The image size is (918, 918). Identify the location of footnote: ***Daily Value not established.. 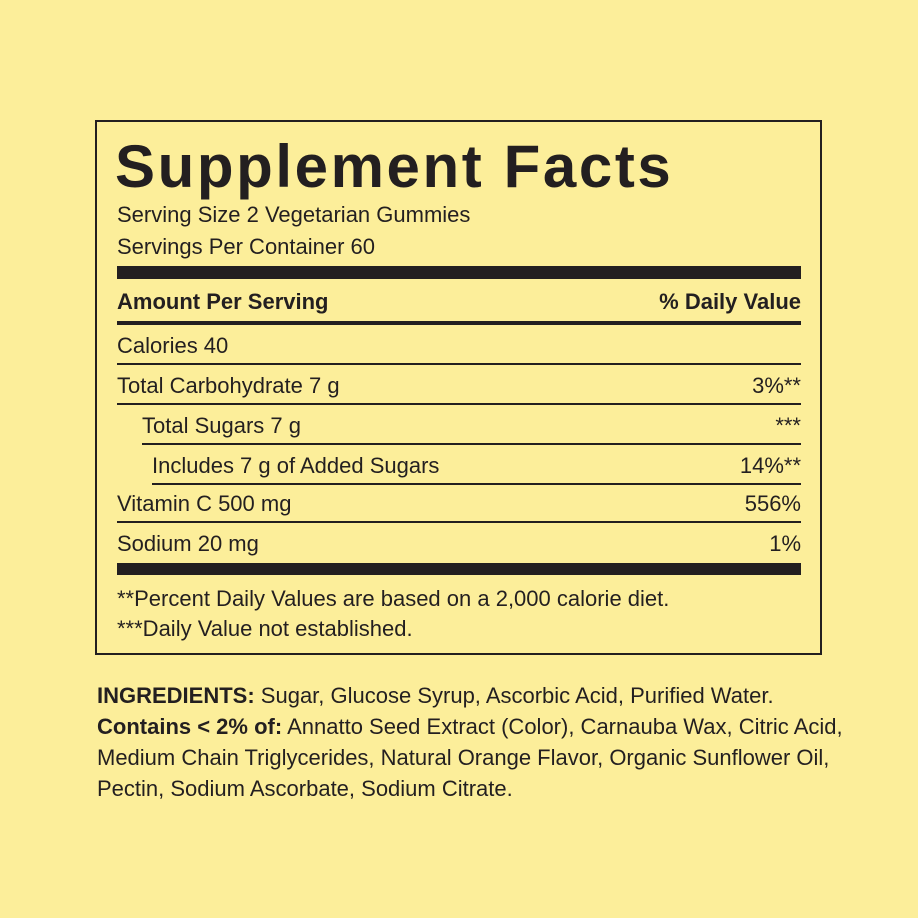
(265, 628).